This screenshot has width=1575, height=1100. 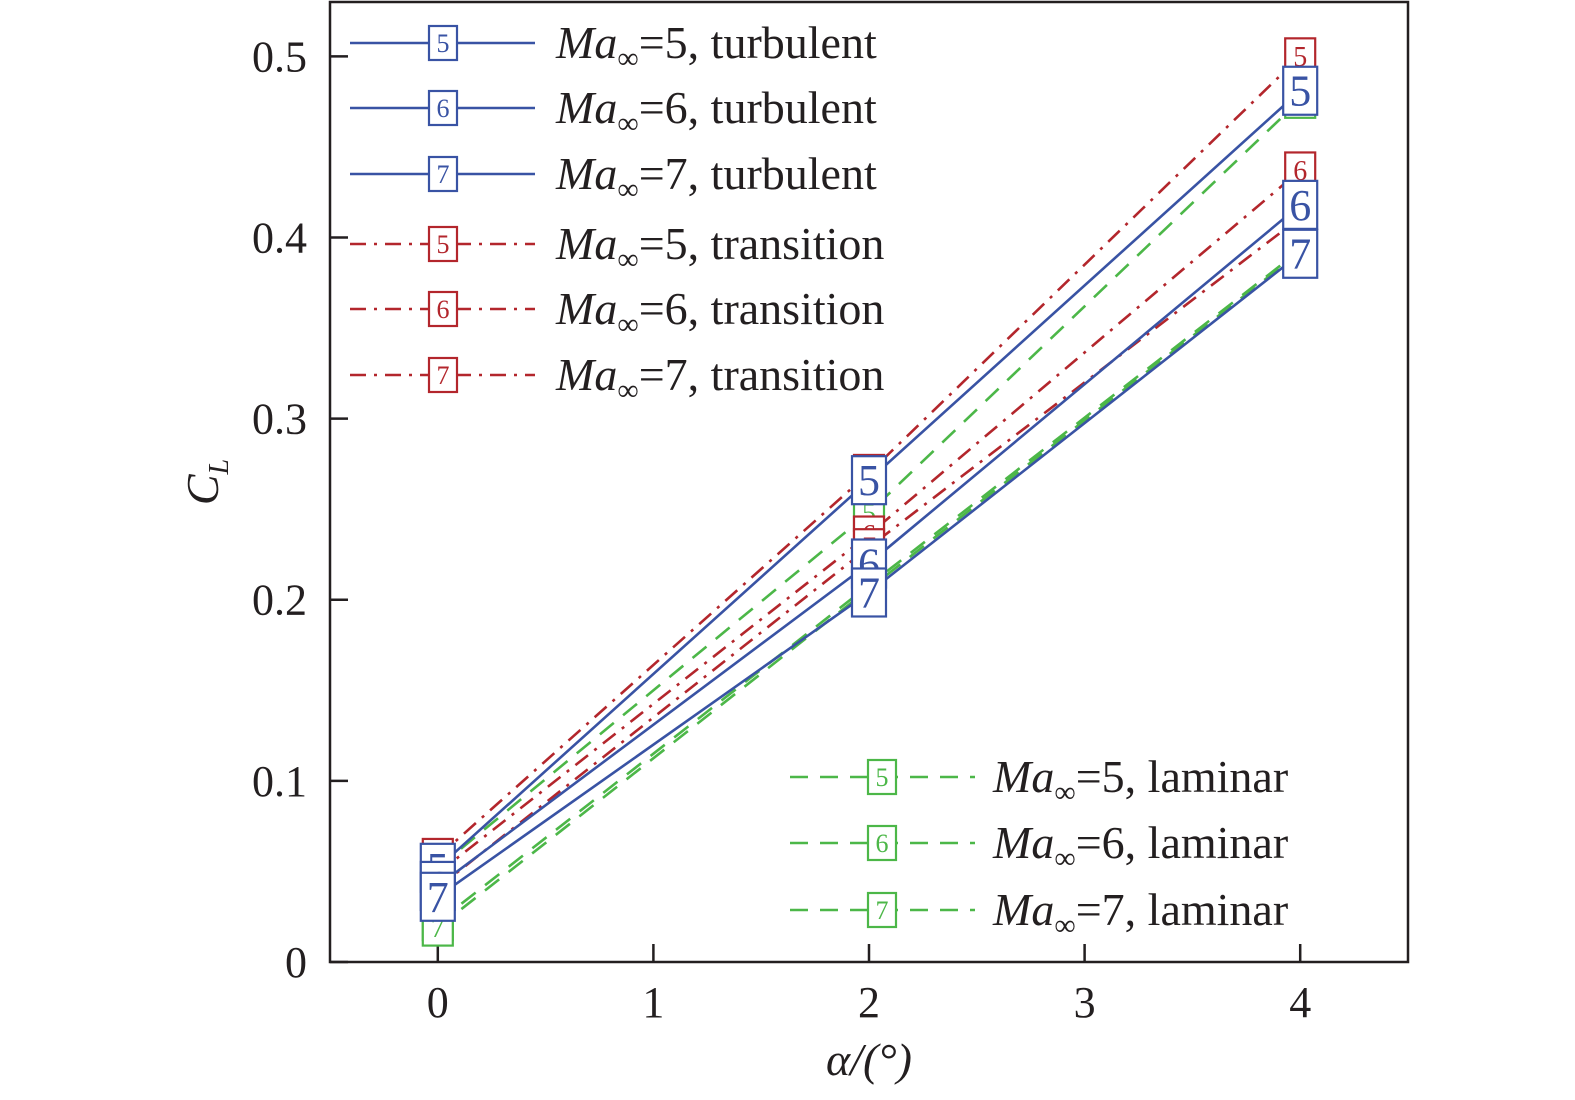 I want to click on data-point-turbulent-6-label: 6, so click(x=1300, y=205).